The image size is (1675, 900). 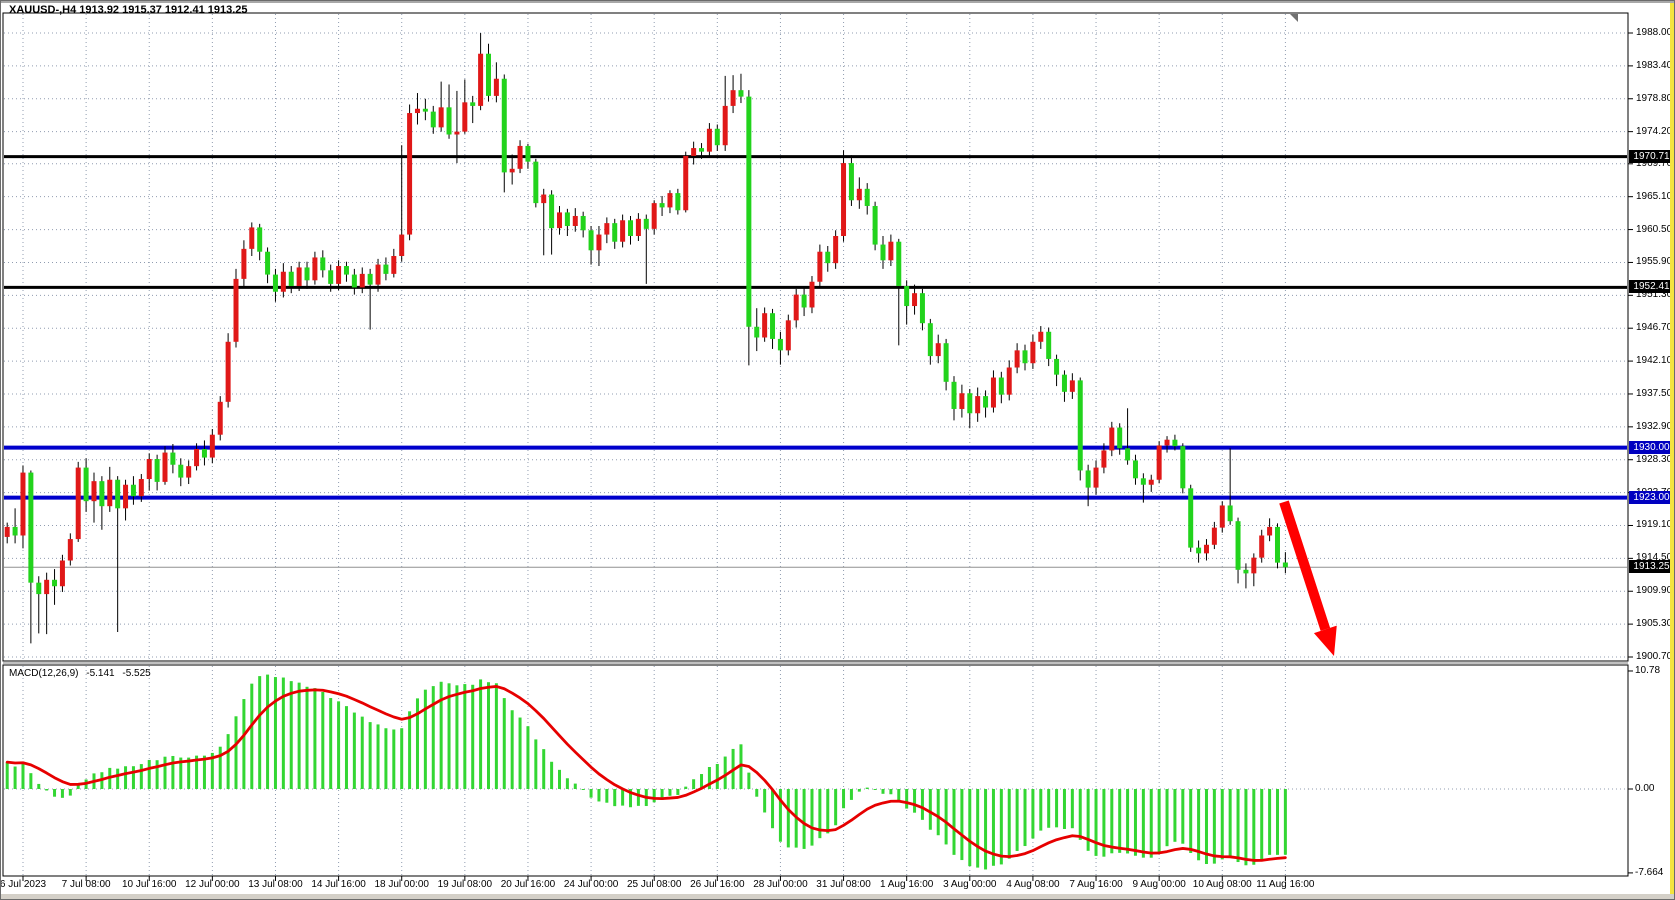 I want to click on macd-label: MACD(12,26,9), so click(x=44, y=673).